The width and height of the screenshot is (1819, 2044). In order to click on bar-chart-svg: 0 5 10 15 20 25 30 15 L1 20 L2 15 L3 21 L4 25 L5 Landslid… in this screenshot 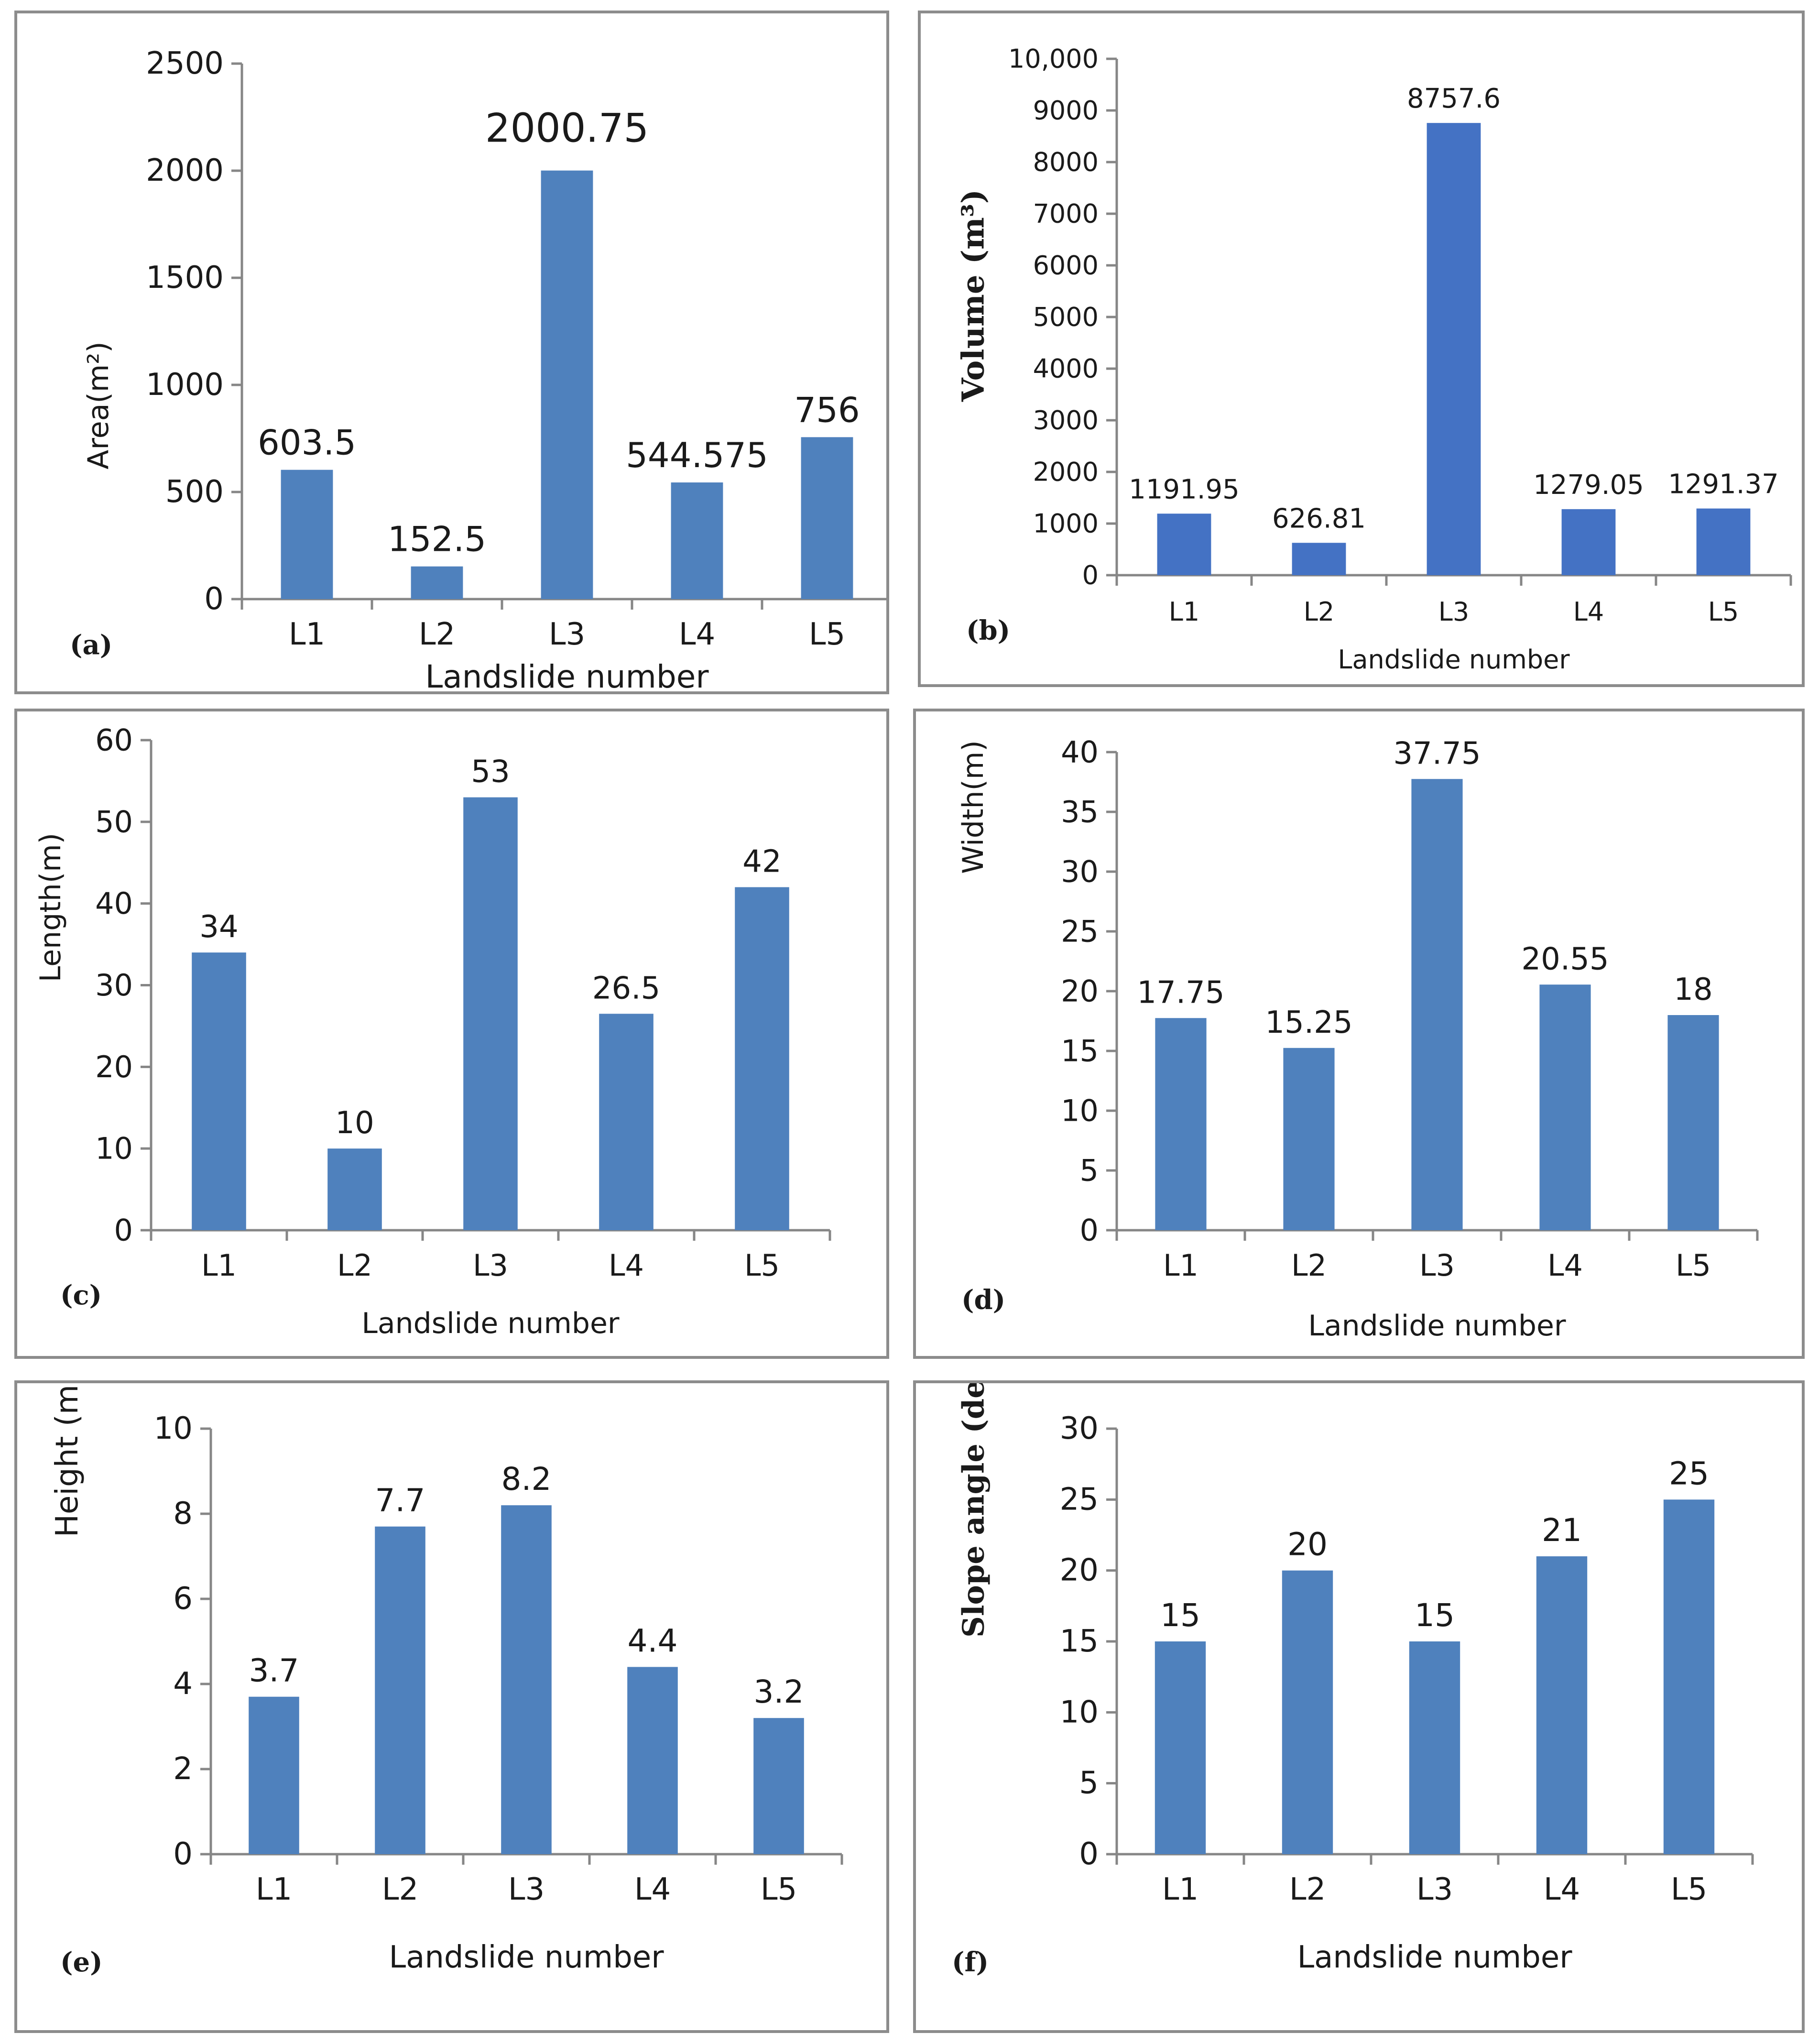, I will do `click(1353, 1680)`.